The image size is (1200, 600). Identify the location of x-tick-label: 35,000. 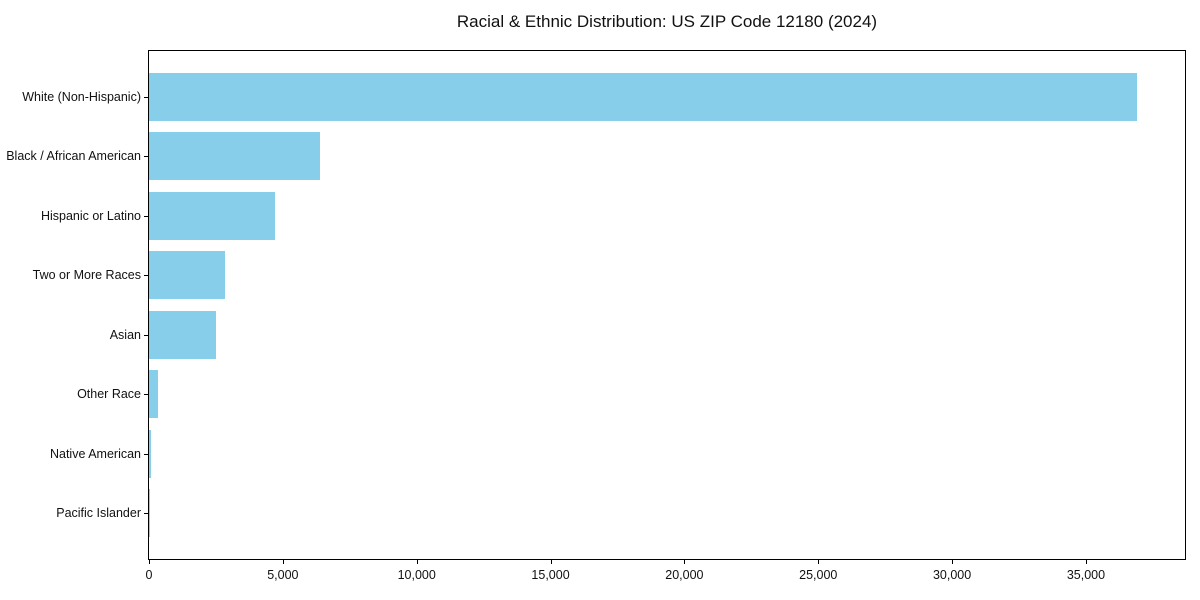
(1086, 575).